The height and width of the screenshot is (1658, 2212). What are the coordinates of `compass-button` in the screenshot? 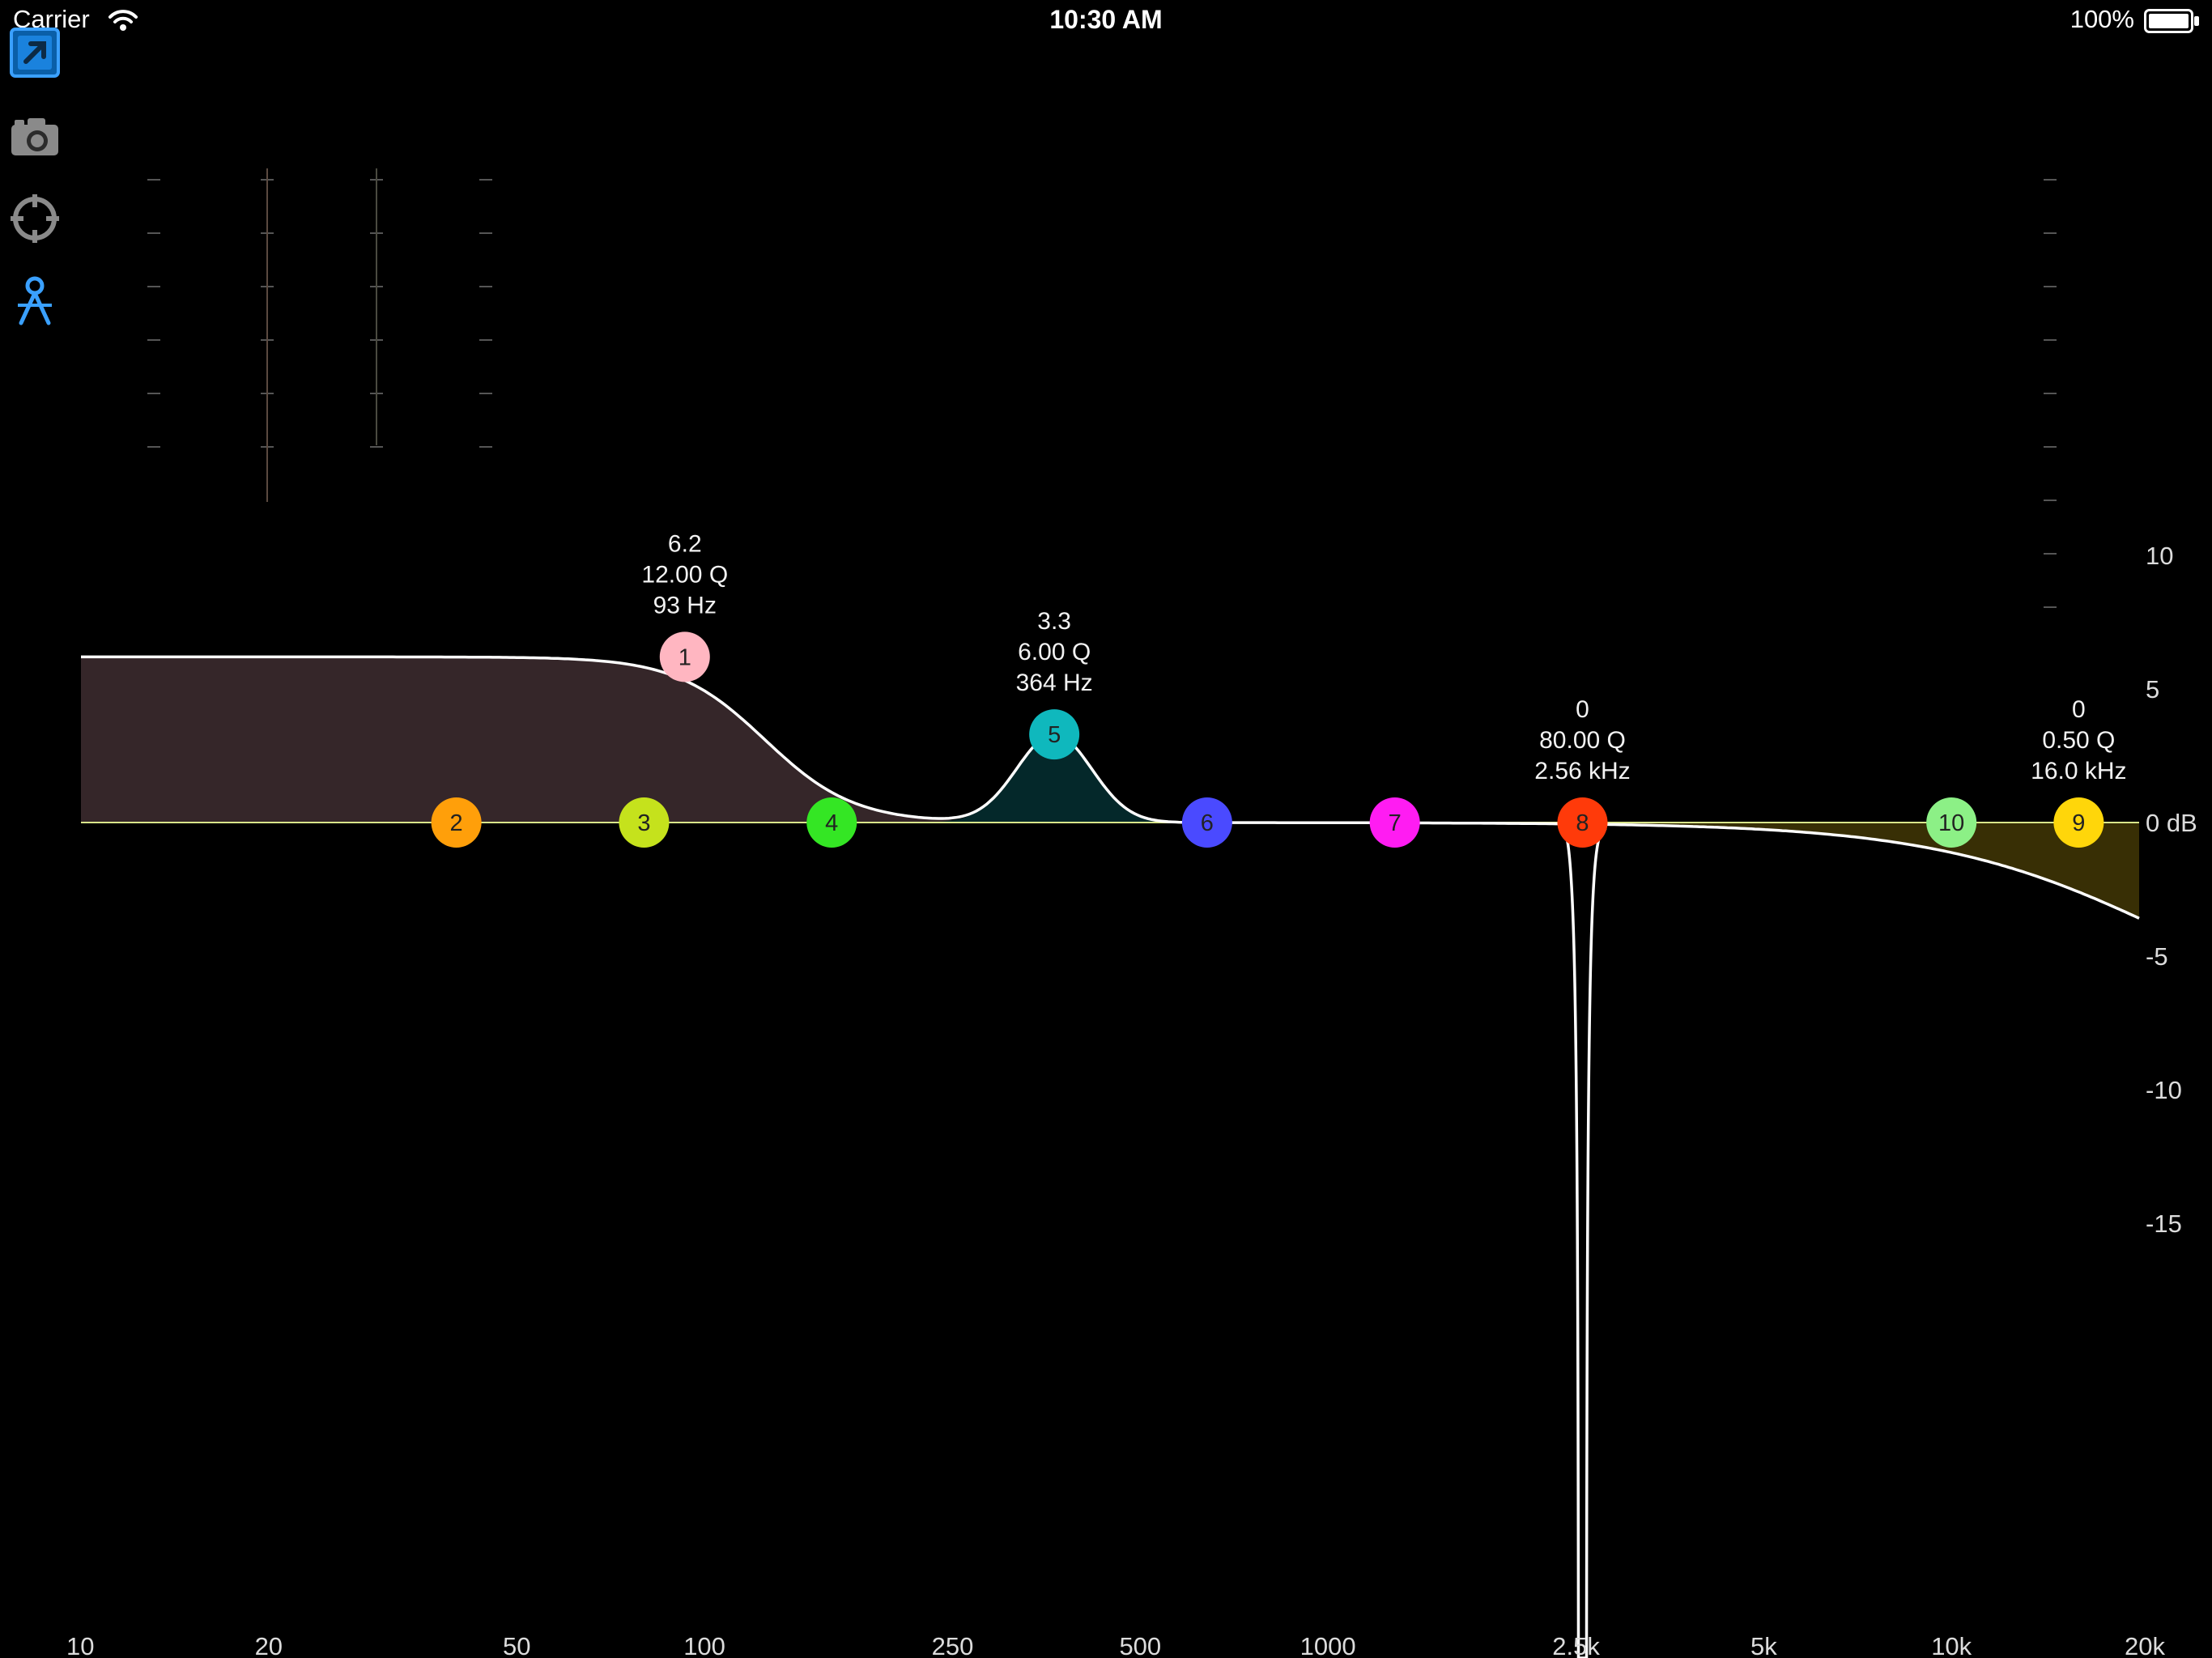 It's located at (34, 299).